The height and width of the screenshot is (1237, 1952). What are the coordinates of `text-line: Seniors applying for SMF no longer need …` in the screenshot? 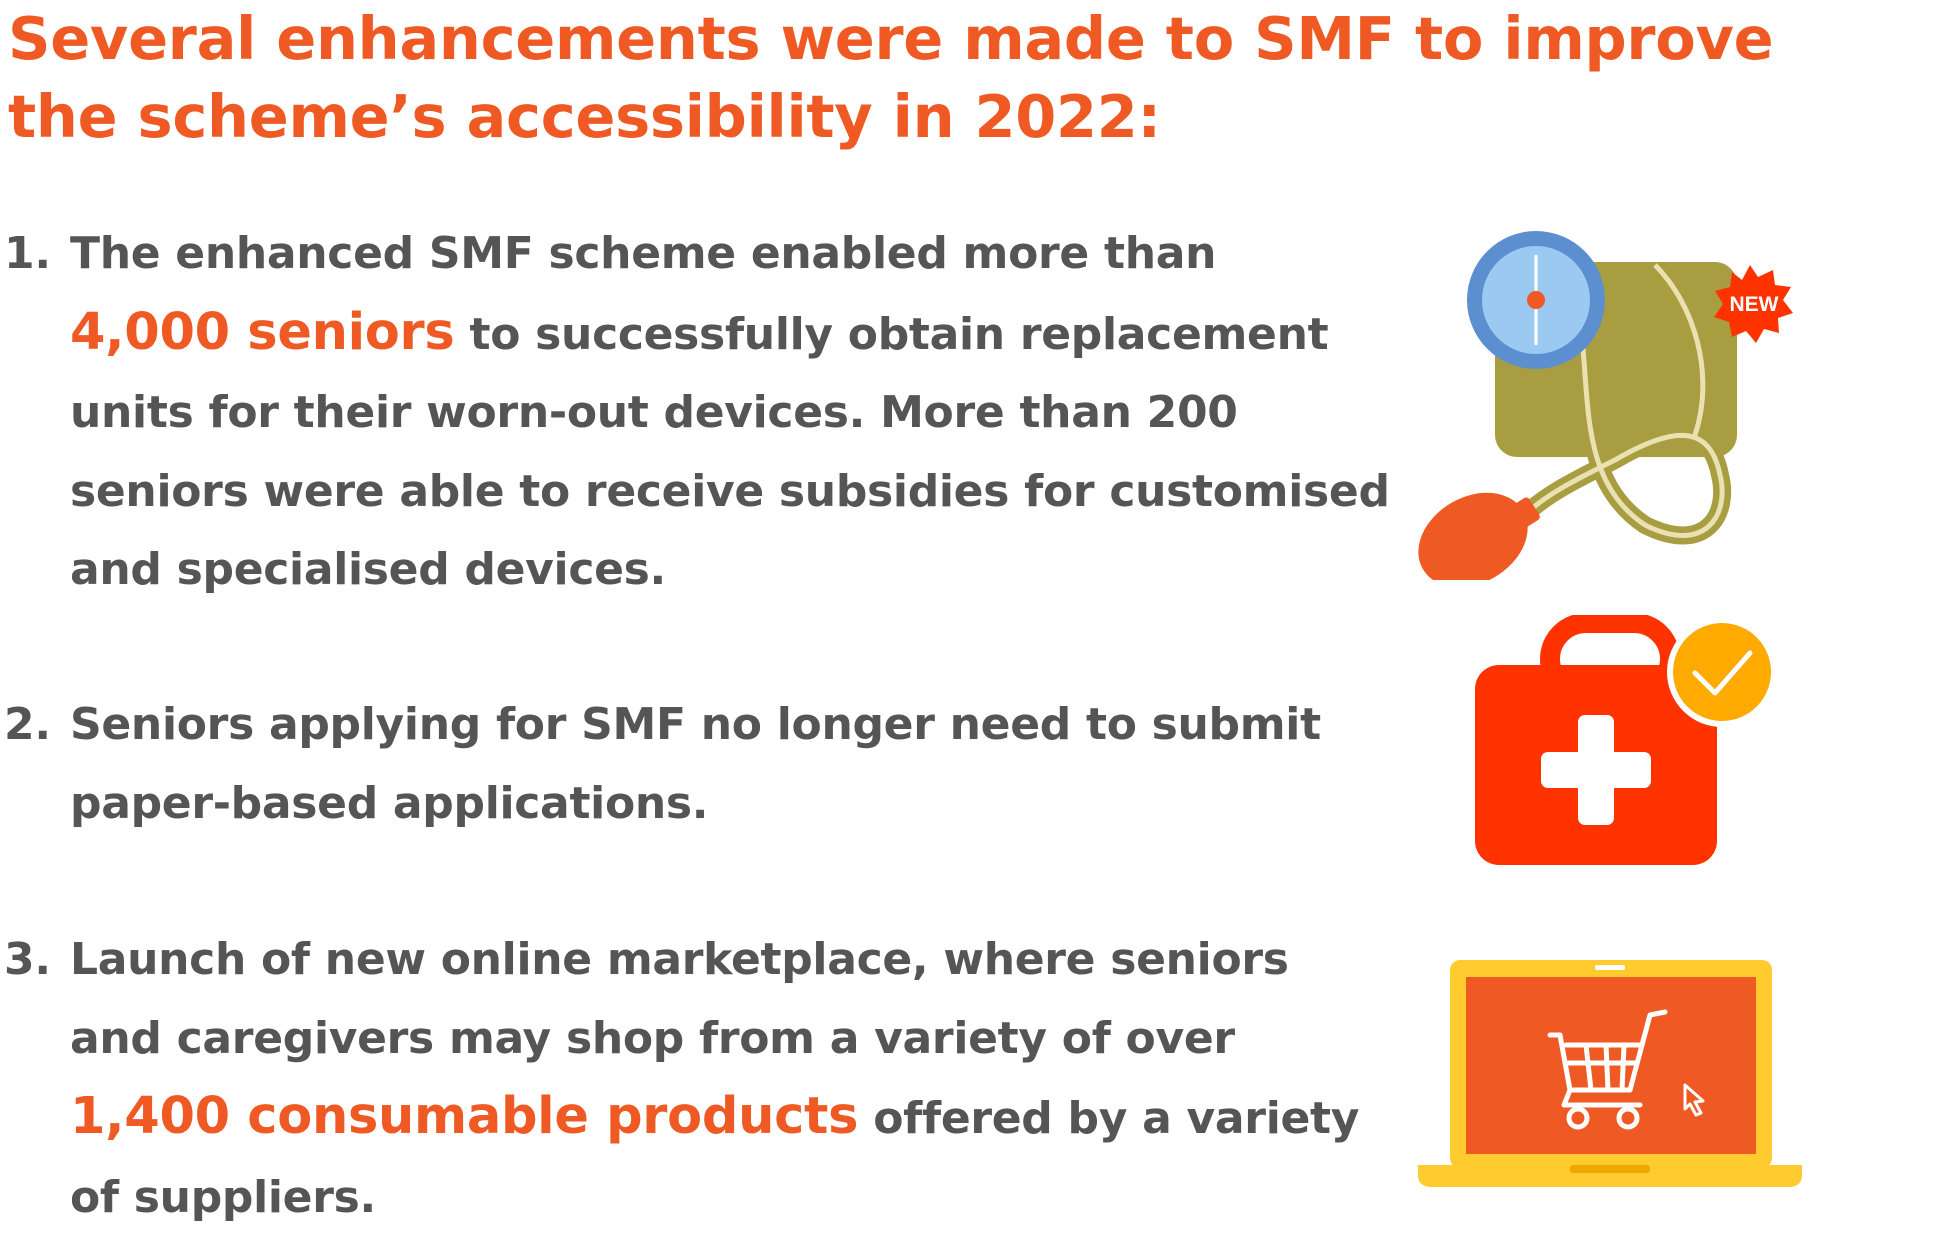 It's located at (730, 725).